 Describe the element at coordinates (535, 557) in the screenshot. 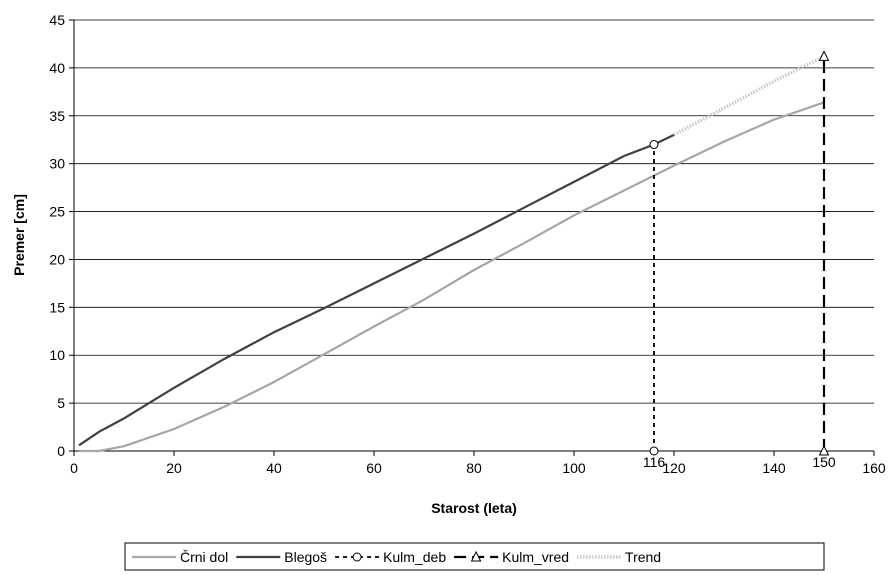

I see `legend-label-kulm-vred: Kulm_vred` at that location.